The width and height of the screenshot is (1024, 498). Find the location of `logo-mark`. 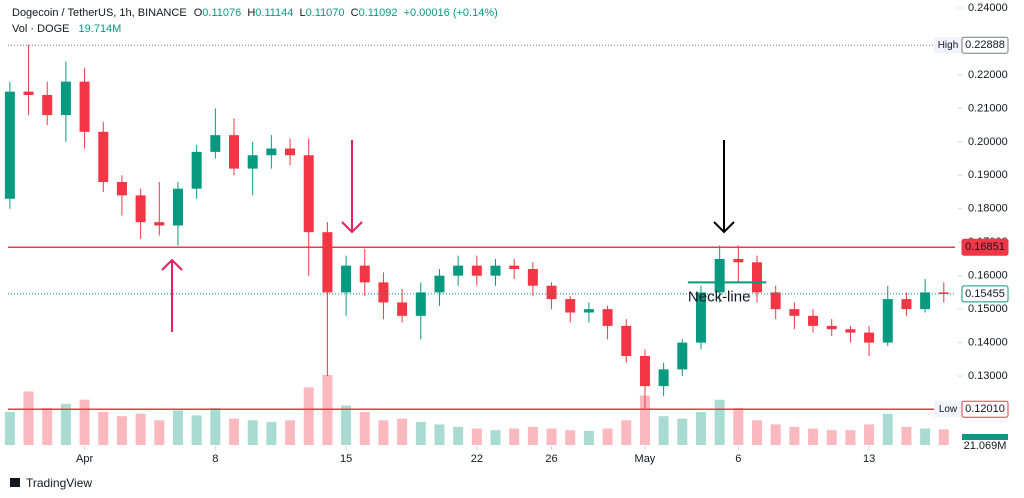

logo-mark is located at coordinates (15, 482).